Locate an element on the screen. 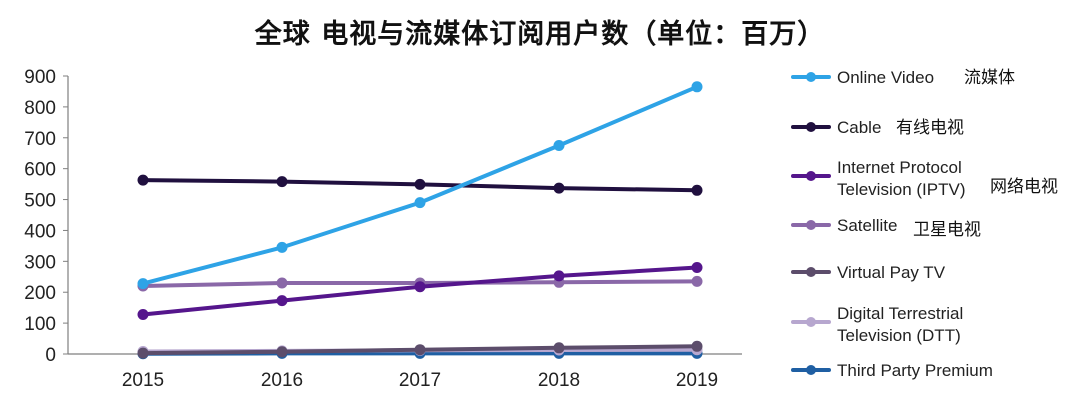 Image resolution: width=1080 pixels, height=407 pixels. legend-label: Third Party Premium is located at coordinates (915, 370).